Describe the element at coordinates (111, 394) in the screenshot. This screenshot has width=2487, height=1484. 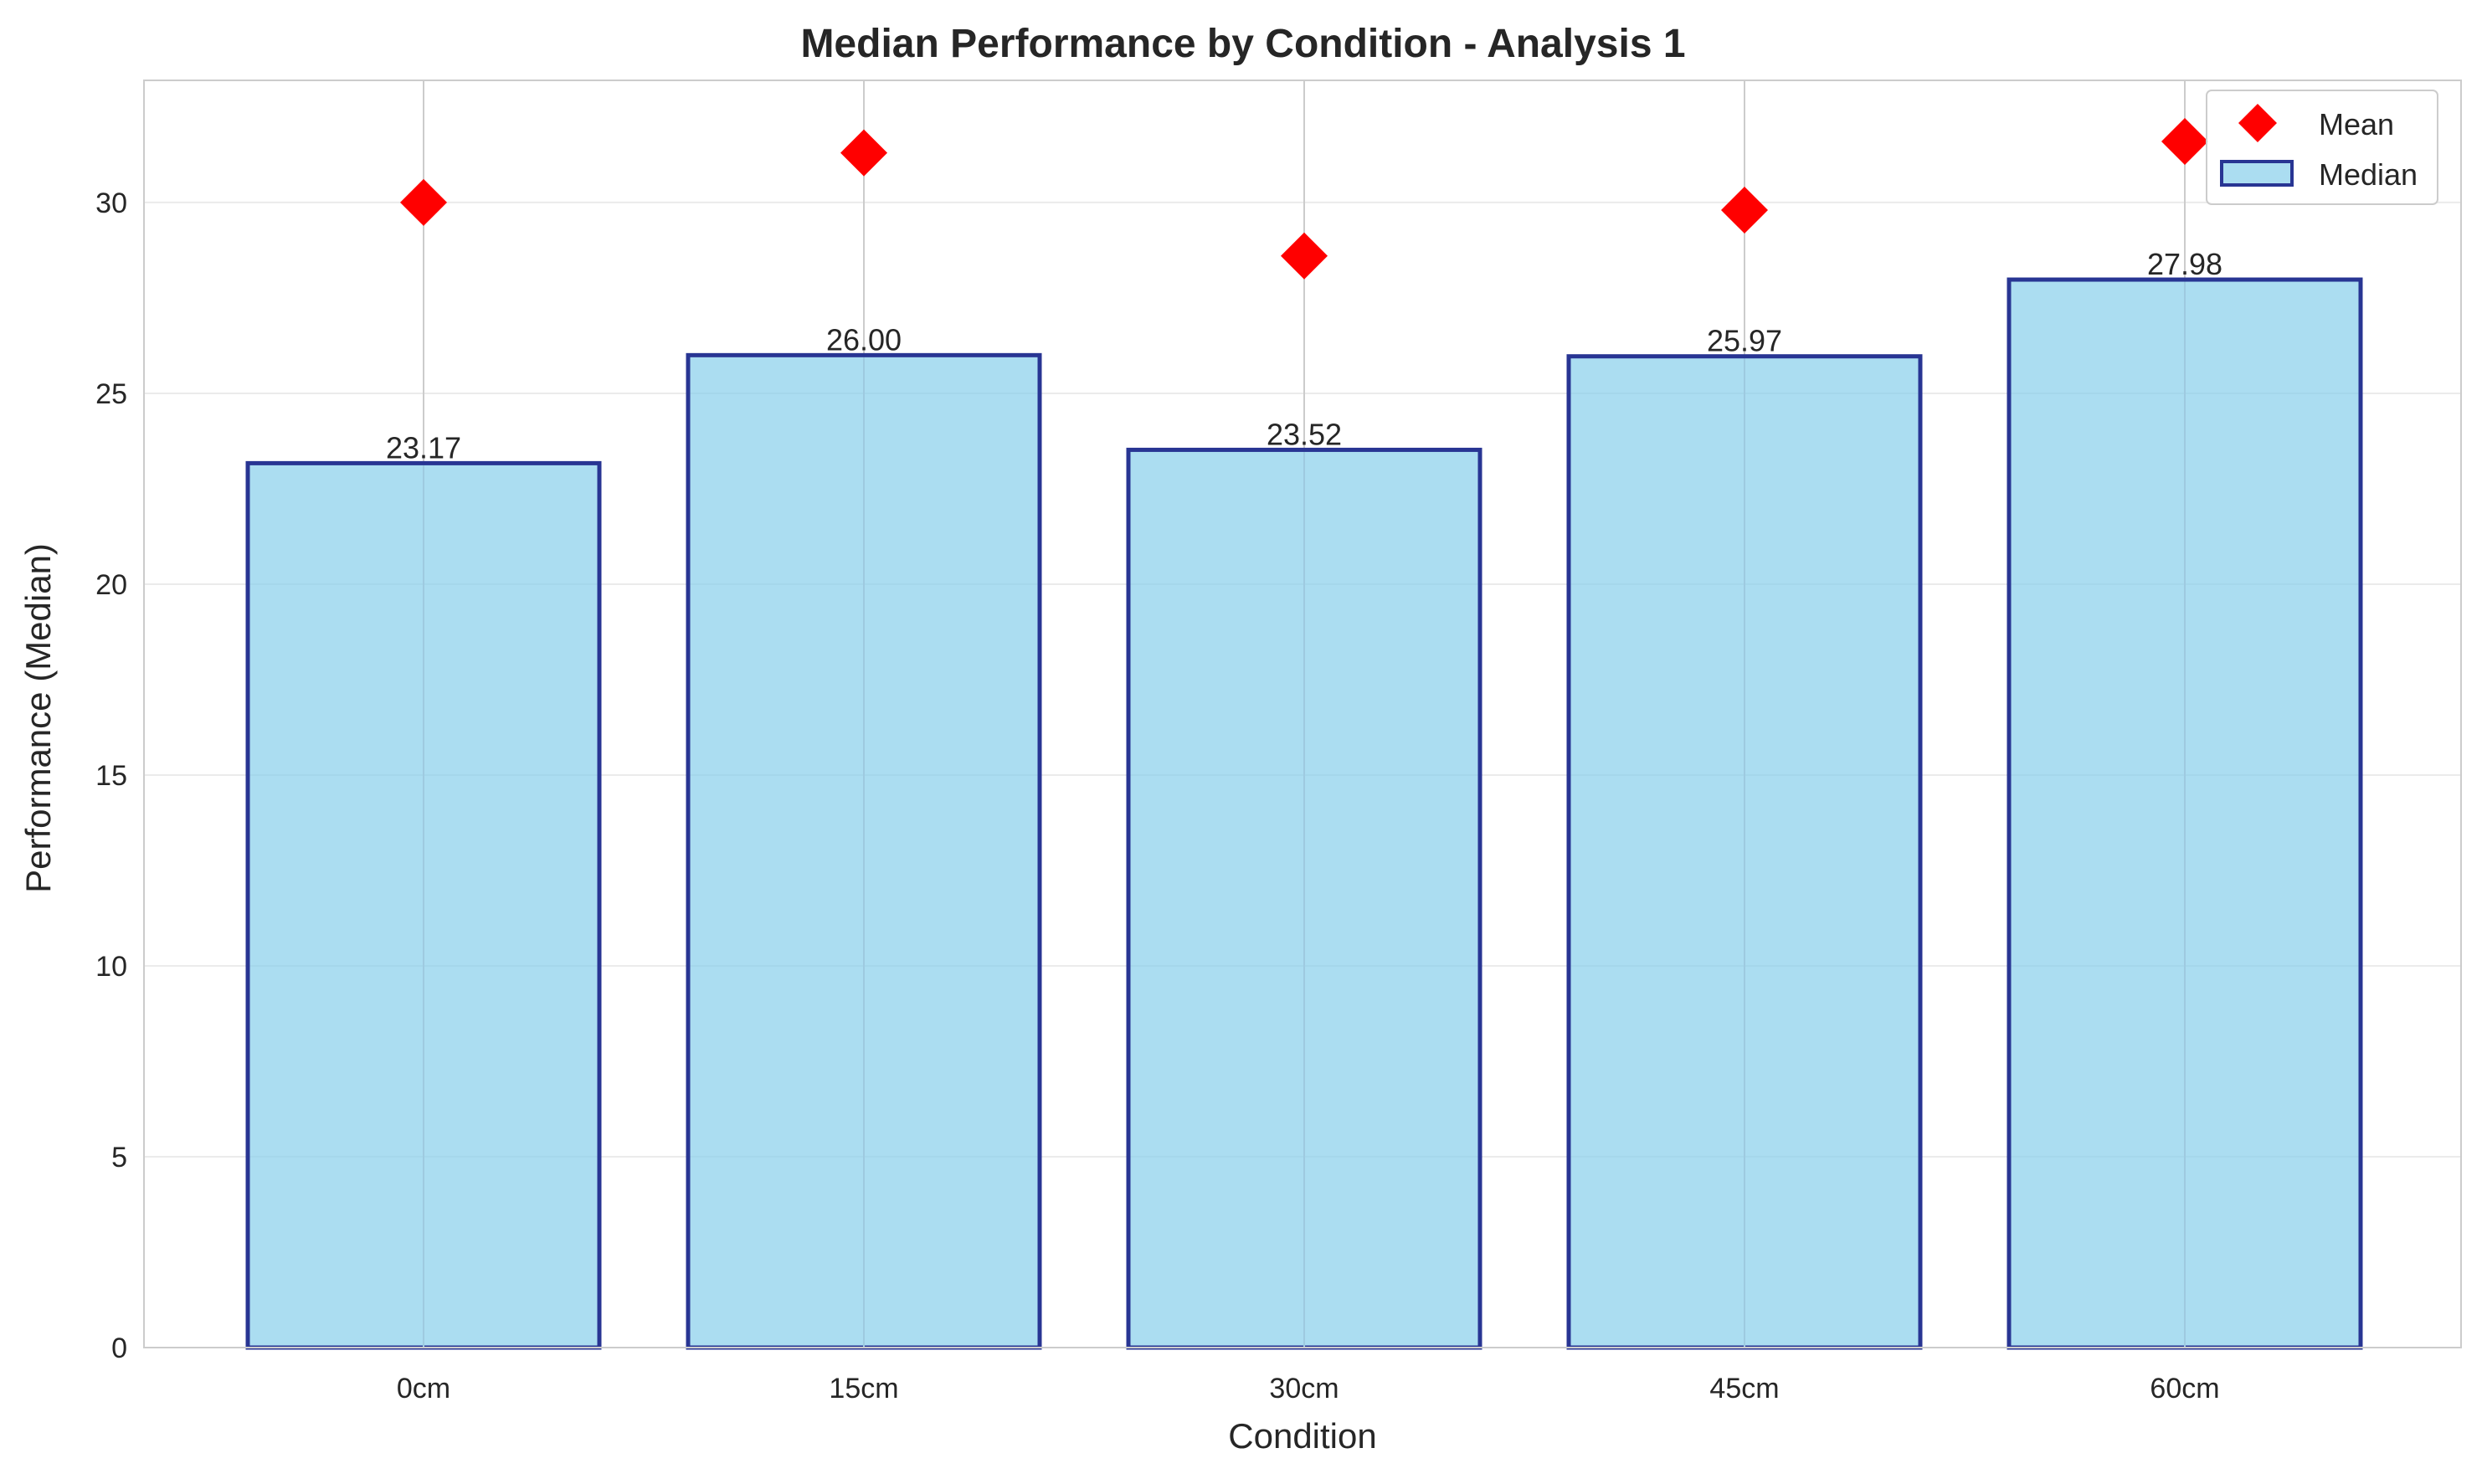
I see `y-tick-label: 25` at that location.